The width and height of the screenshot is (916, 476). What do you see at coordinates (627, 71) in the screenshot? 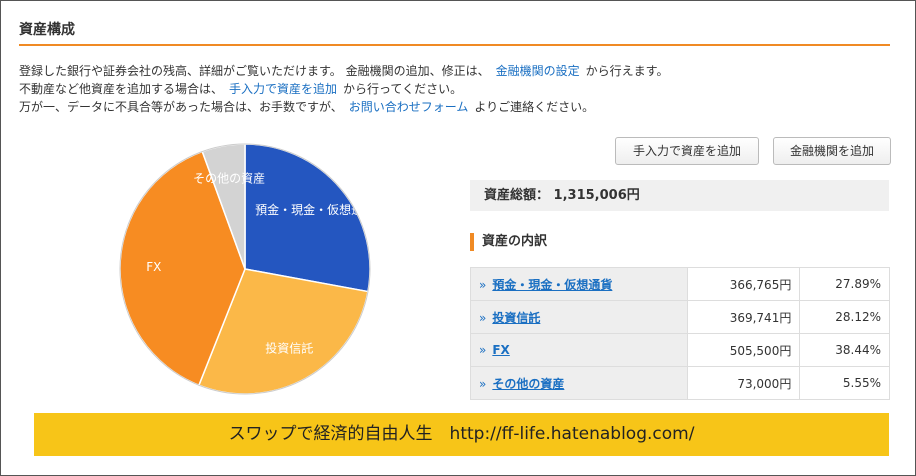
I see `desc-text: から行えます。` at bounding box center [627, 71].